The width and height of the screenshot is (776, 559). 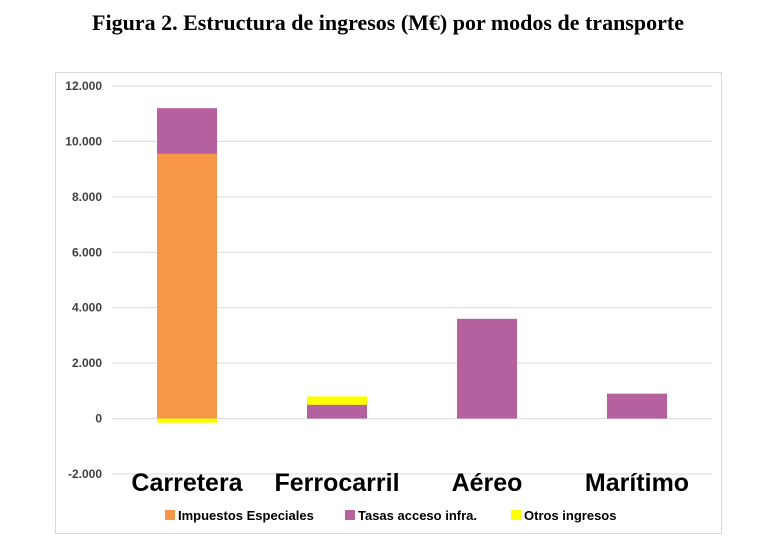 I want to click on y-axis-ticks: 12.000 10.000 8.000 6.000 4.000 2.000 0 -2.000, so click(x=83, y=280).